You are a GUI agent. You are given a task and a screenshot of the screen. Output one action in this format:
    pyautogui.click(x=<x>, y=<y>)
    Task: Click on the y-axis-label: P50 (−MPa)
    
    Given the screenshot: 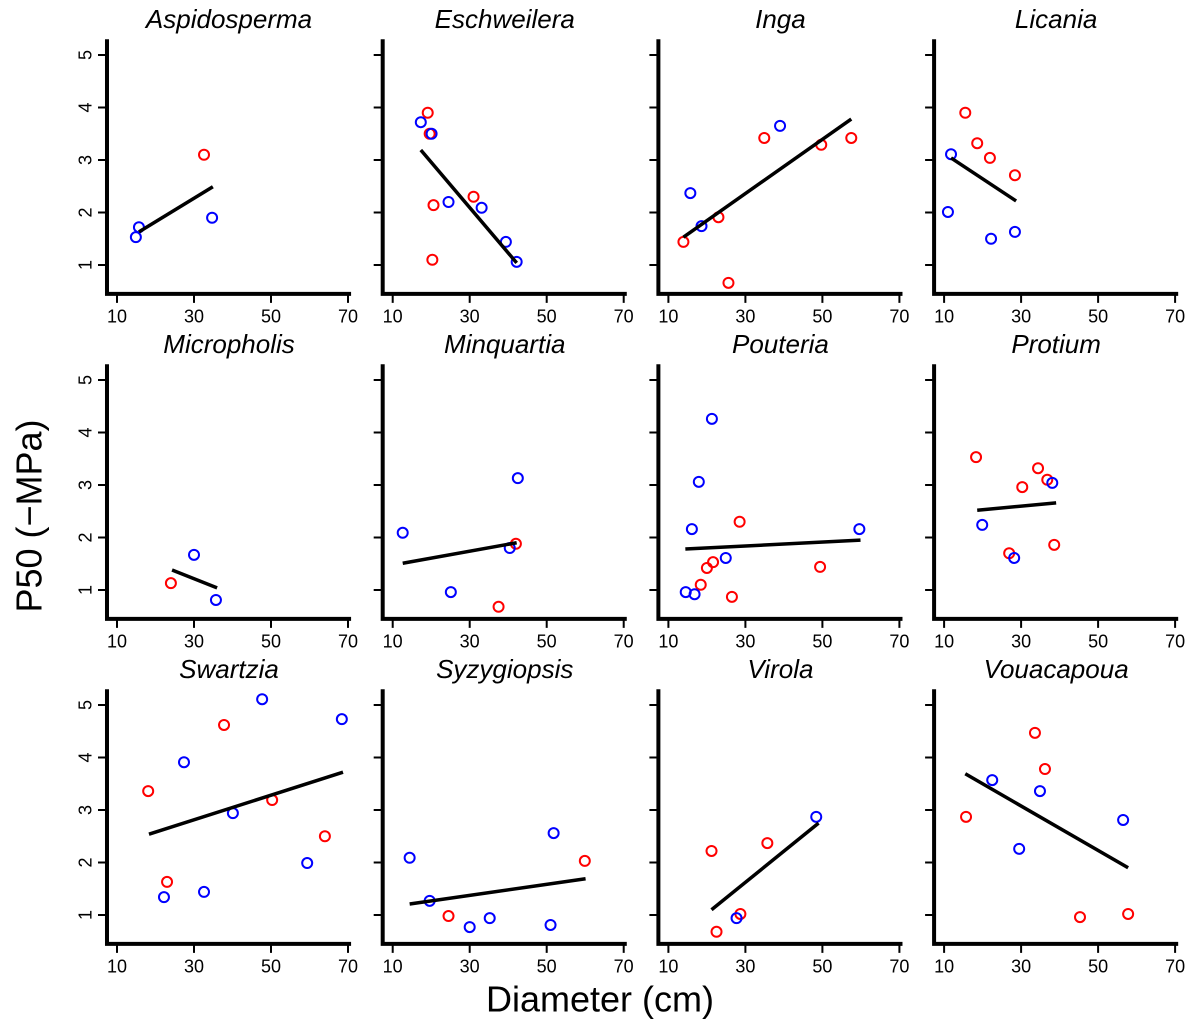 What is the action you would take?
    pyautogui.click(x=29, y=515)
    